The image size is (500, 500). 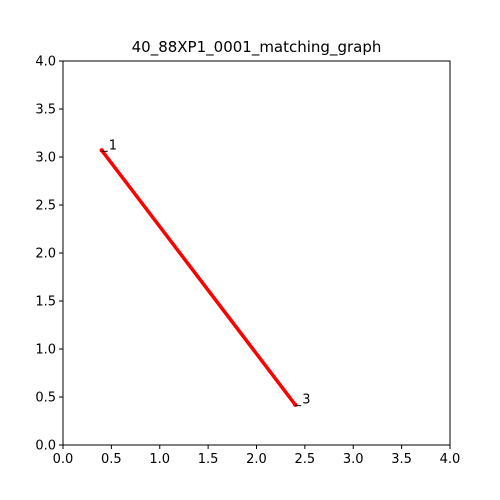 I want to click on y-tick-label: 2.0, so click(x=45, y=254).